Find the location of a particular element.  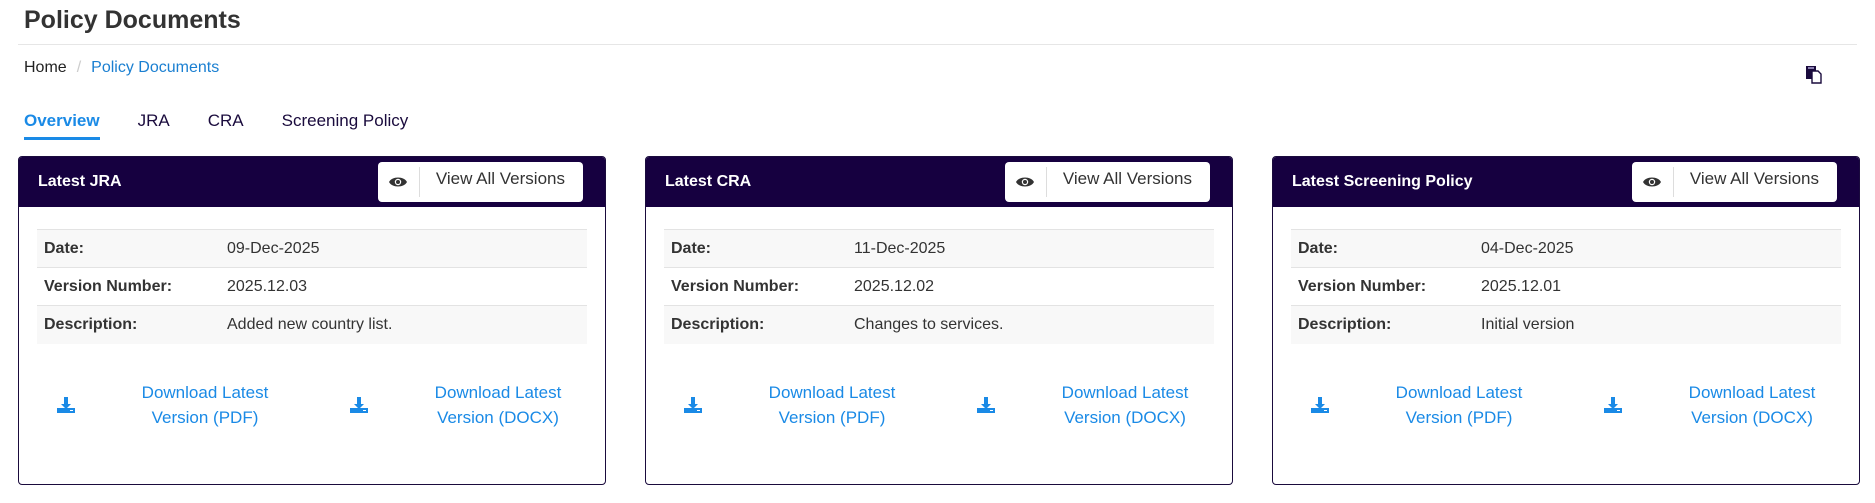

table-row: Description: Changes to services. is located at coordinates (939, 324).